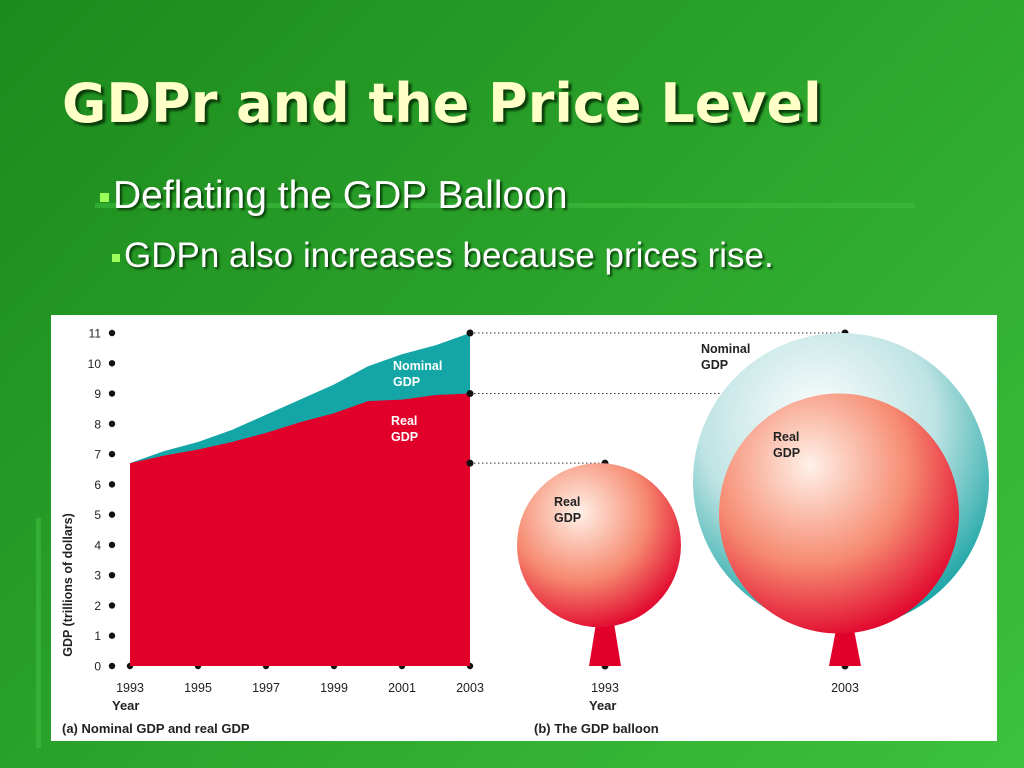 This screenshot has height=768, width=1024. I want to click on x-axis-title-a: Year, so click(125, 705).